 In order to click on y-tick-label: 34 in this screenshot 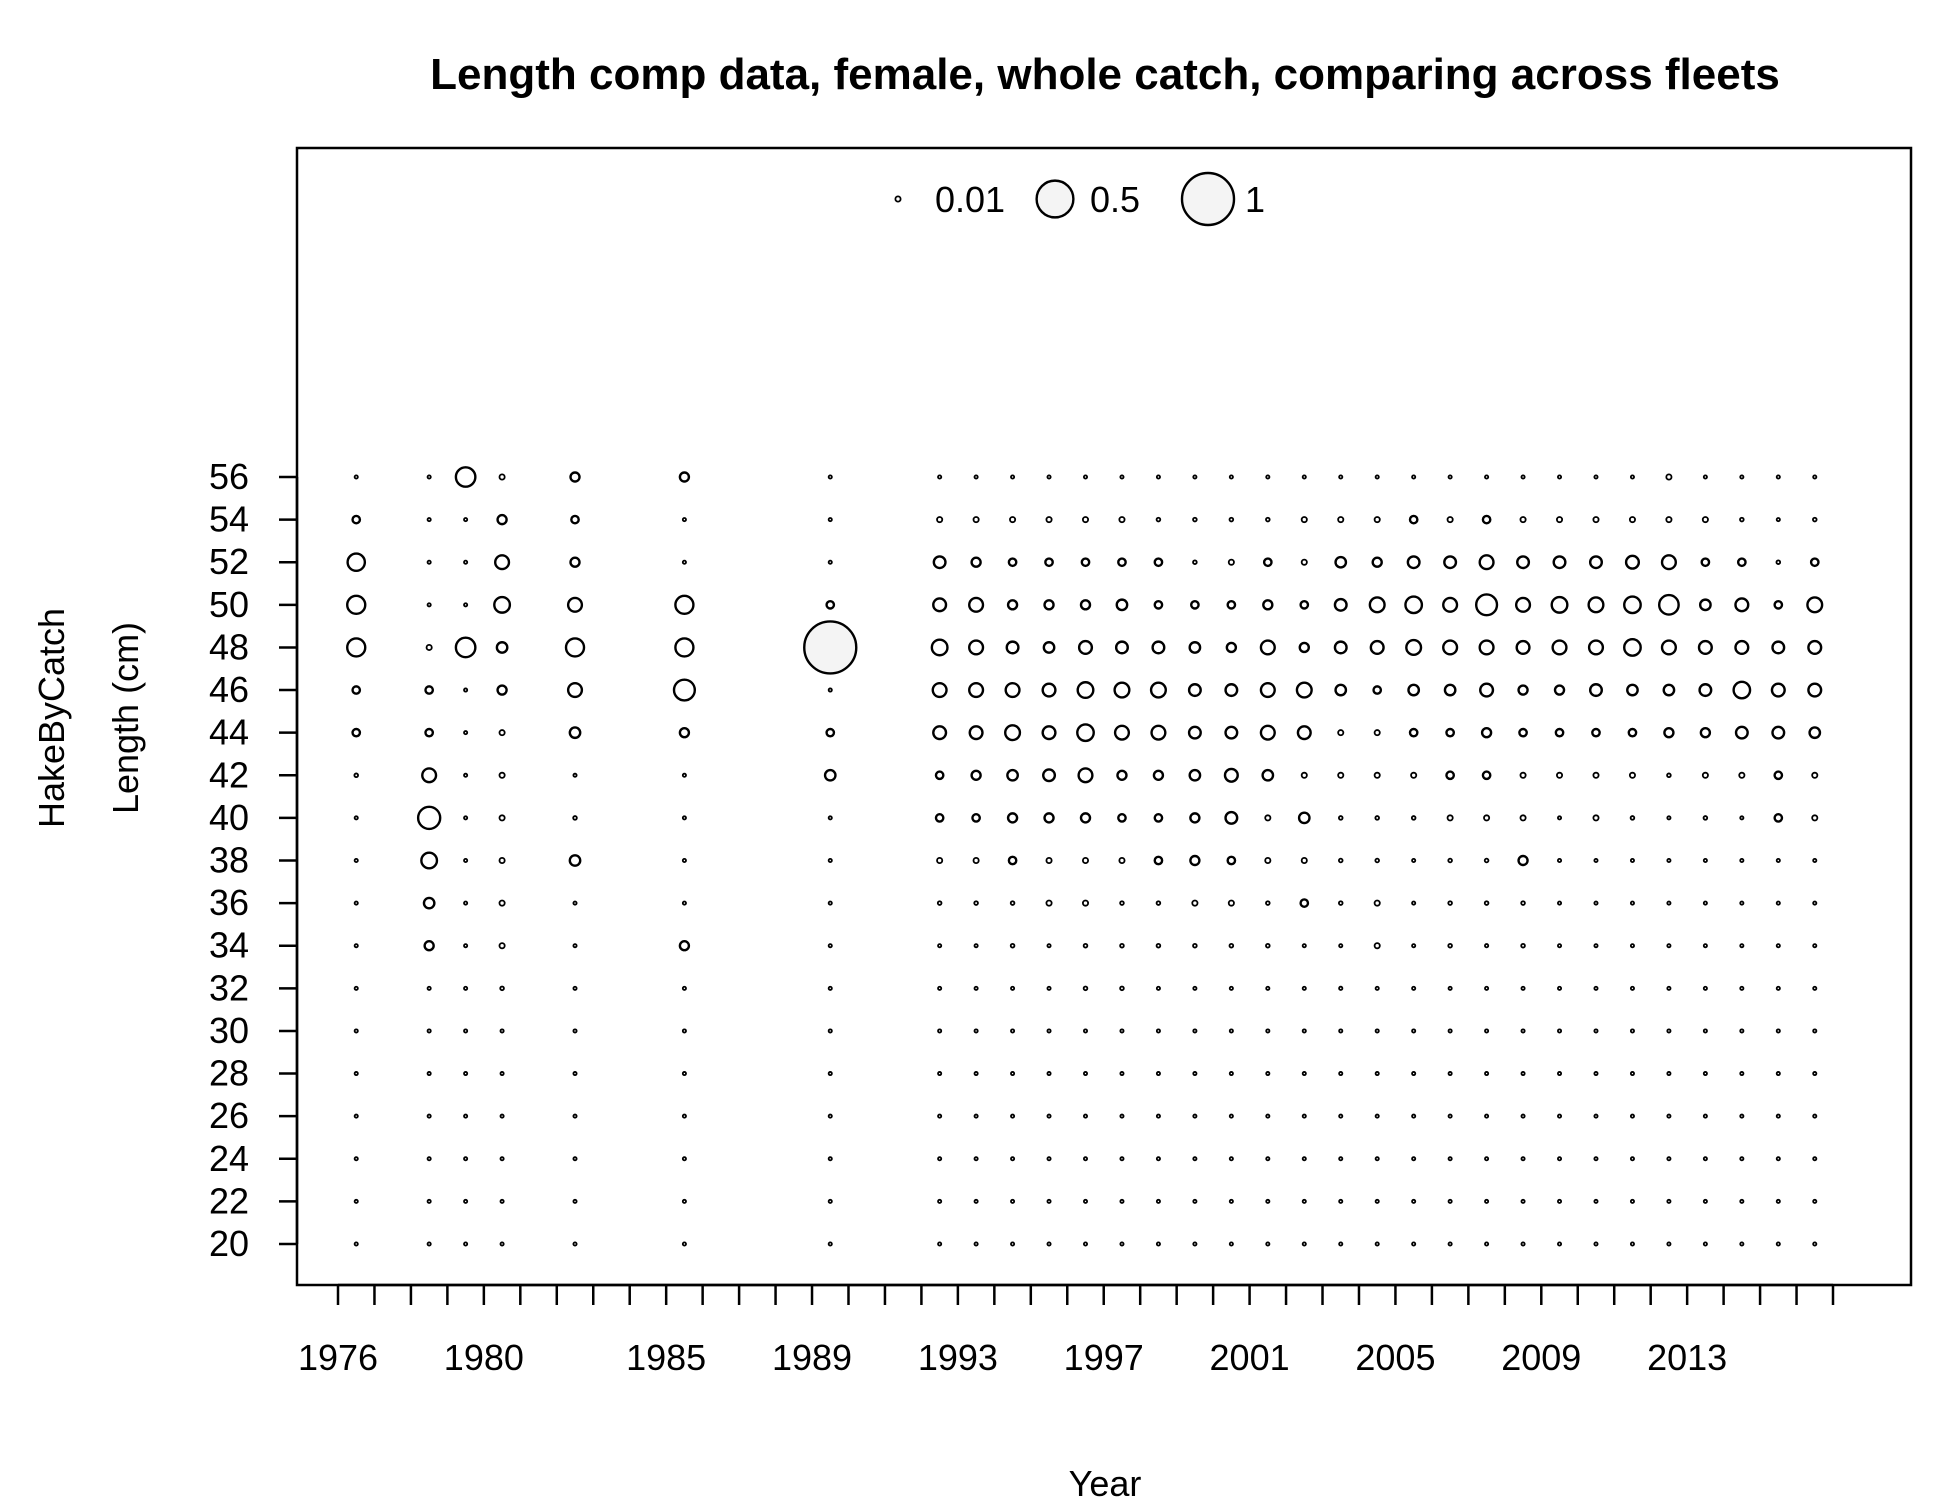, I will do `click(229, 945)`.